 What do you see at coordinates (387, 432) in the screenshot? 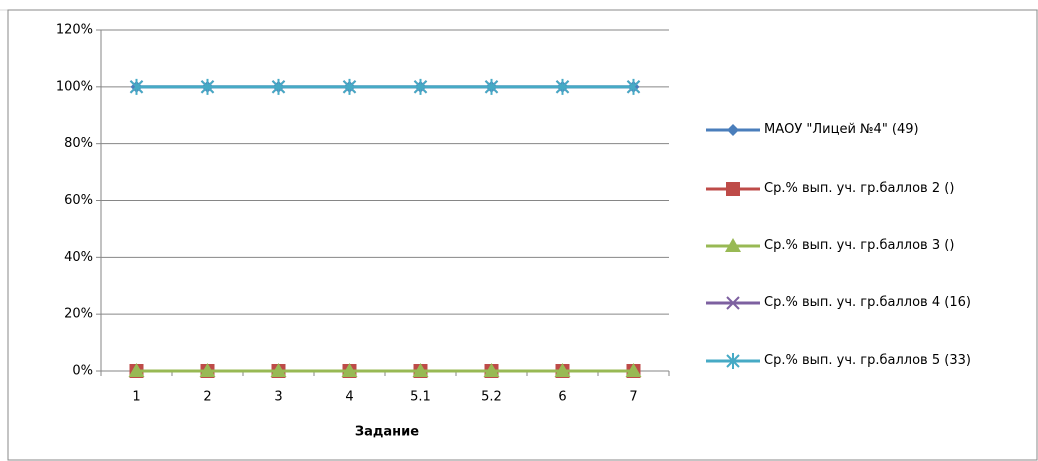
I see `x-axis-title: Задание` at bounding box center [387, 432].